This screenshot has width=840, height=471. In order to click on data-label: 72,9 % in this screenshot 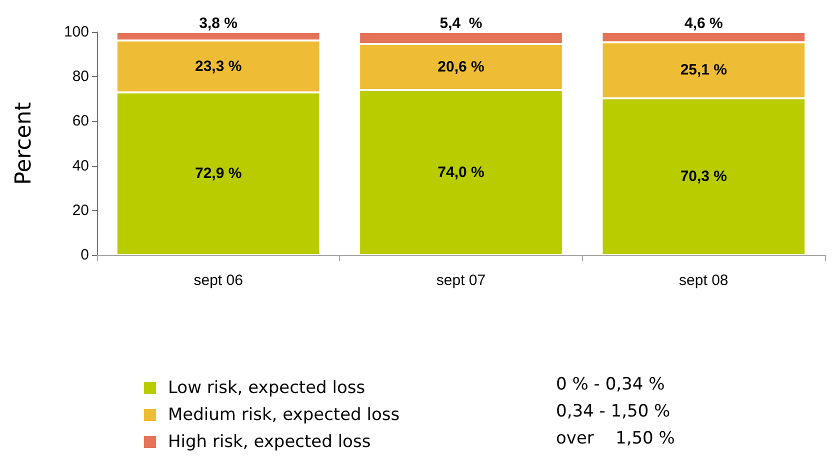, I will do `click(218, 173)`.